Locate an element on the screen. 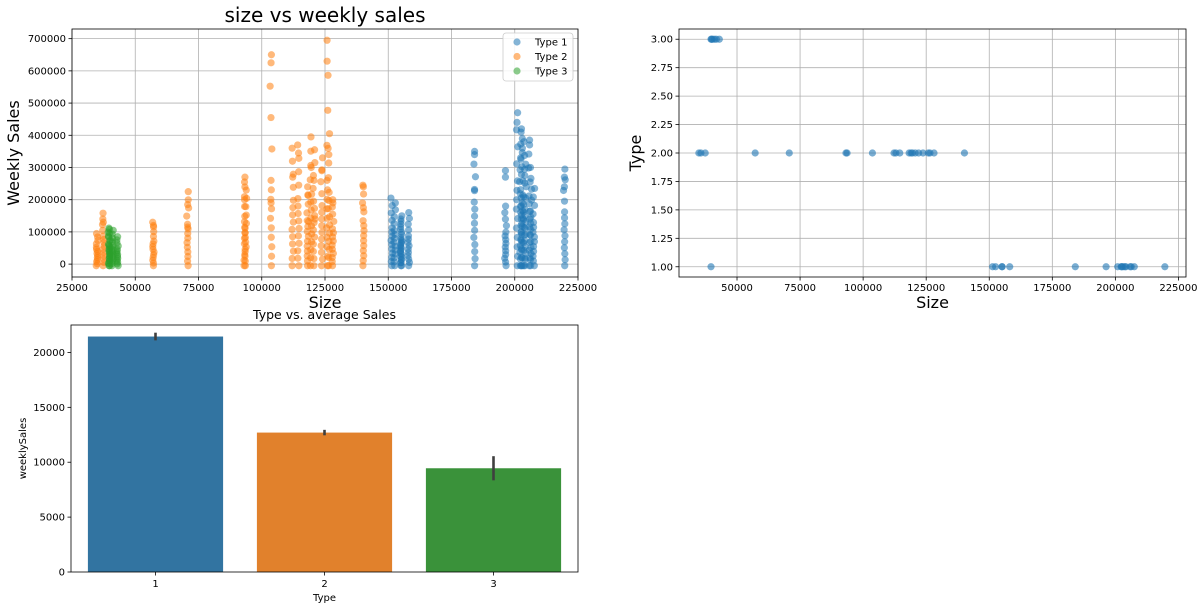 The width and height of the screenshot is (1203, 610). x-tick-label: 100000 is located at coordinates (262, 288).